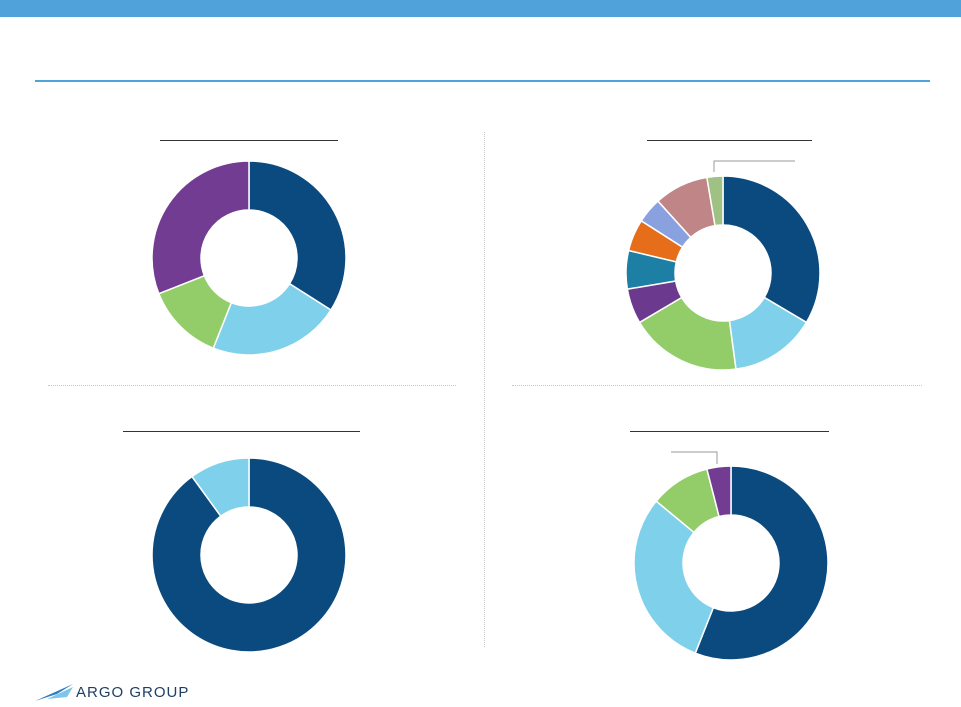 This screenshot has width=961, height=707. What do you see at coordinates (133, 692) in the screenshot?
I see `brand-name: ARGO GROUP` at bounding box center [133, 692].